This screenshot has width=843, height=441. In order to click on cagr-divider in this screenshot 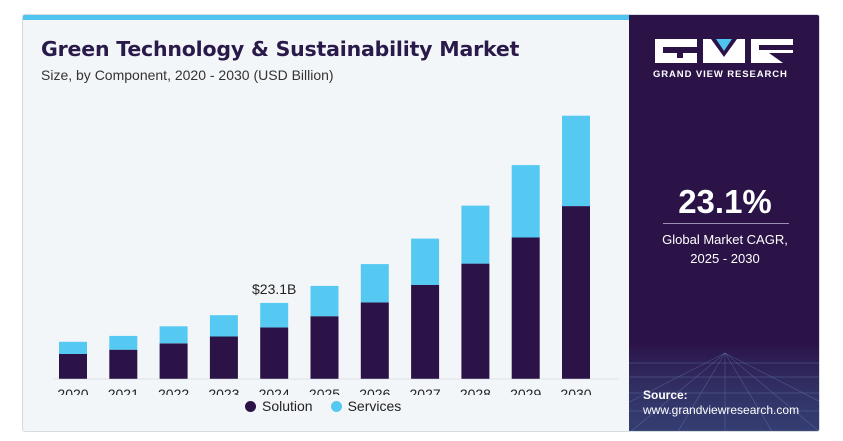, I will do `click(726, 223)`.